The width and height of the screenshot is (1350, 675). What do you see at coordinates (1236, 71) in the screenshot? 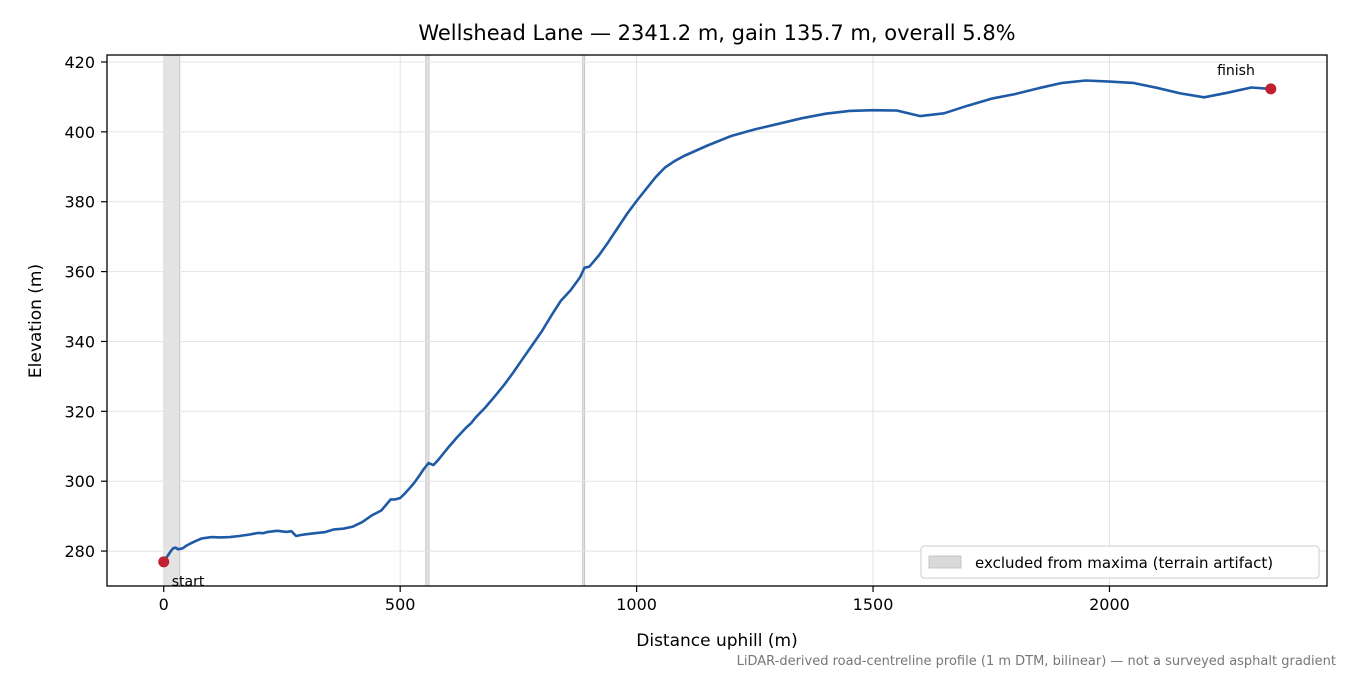
I see `finish-label: finish` at bounding box center [1236, 71].